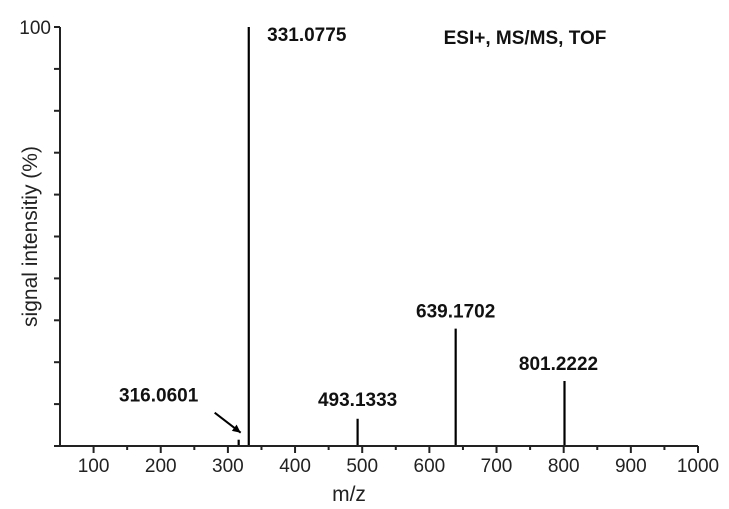 Image resolution: width=729 pixels, height=509 pixels. I want to click on peak-label: 331.0775, so click(307, 35).